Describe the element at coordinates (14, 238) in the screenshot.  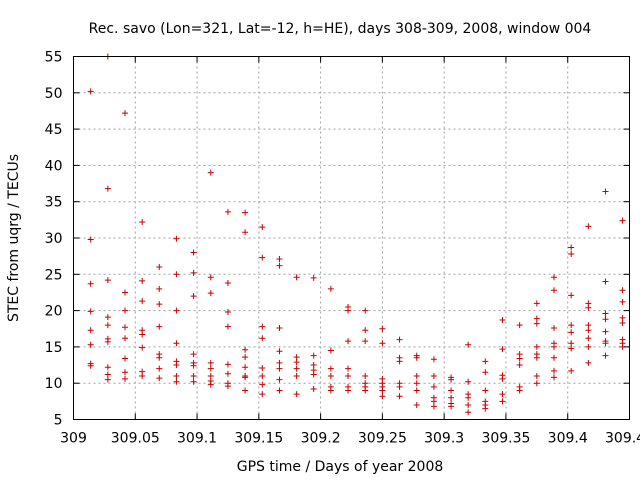
I see `y-axis-label: STEC from uqrg / TECUs` at that location.